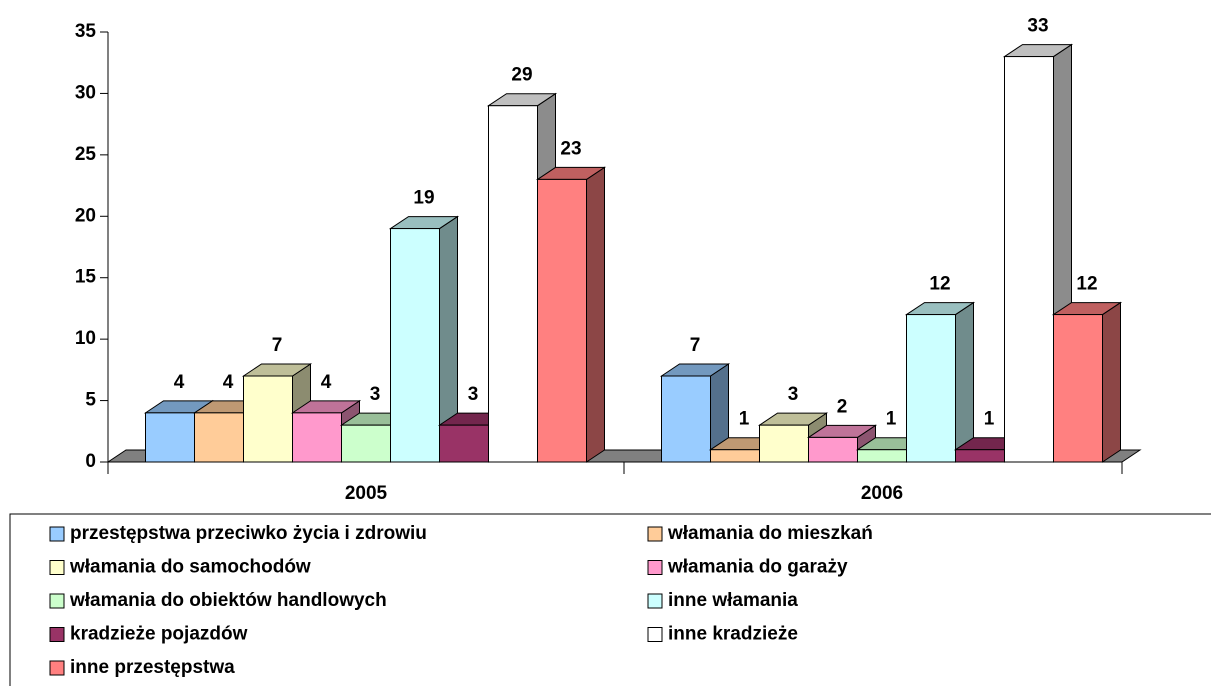 Image resolution: width=1211 pixels, height=686 pixels. Describe the element at coordinates (1037, 26) in the screenshot. I see `data-label: 33` at that location.